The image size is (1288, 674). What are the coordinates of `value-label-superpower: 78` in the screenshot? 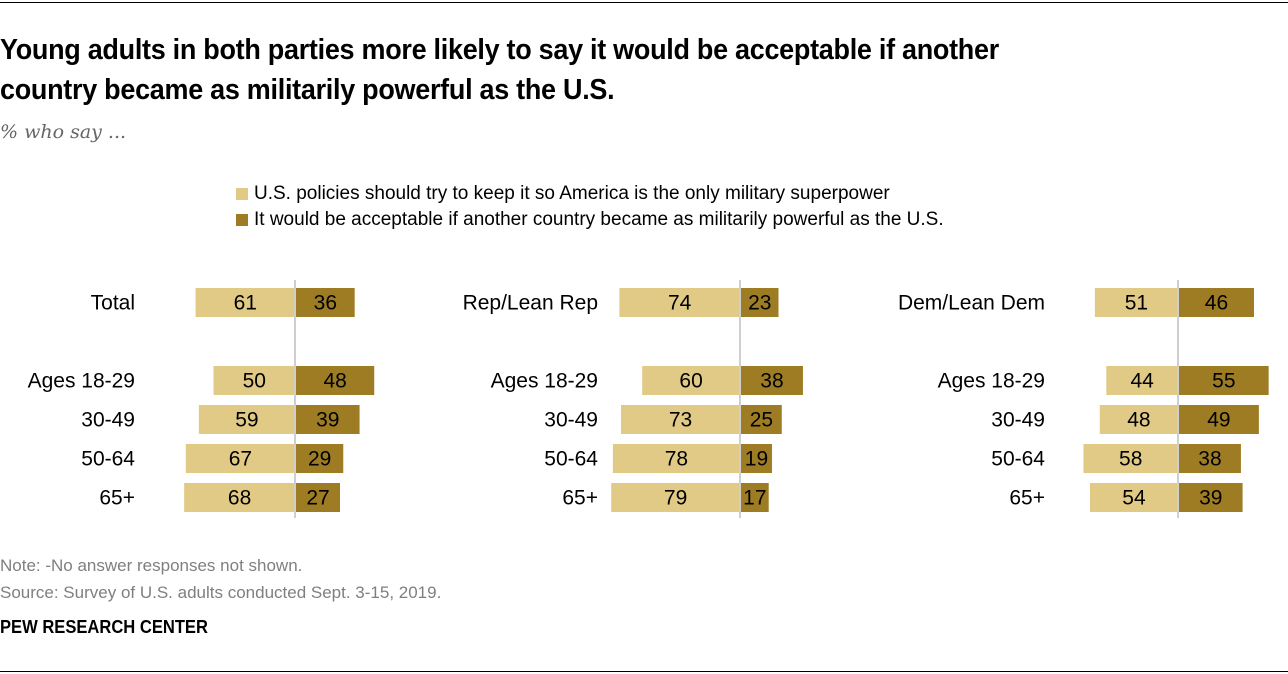 It's located at (676, 459).